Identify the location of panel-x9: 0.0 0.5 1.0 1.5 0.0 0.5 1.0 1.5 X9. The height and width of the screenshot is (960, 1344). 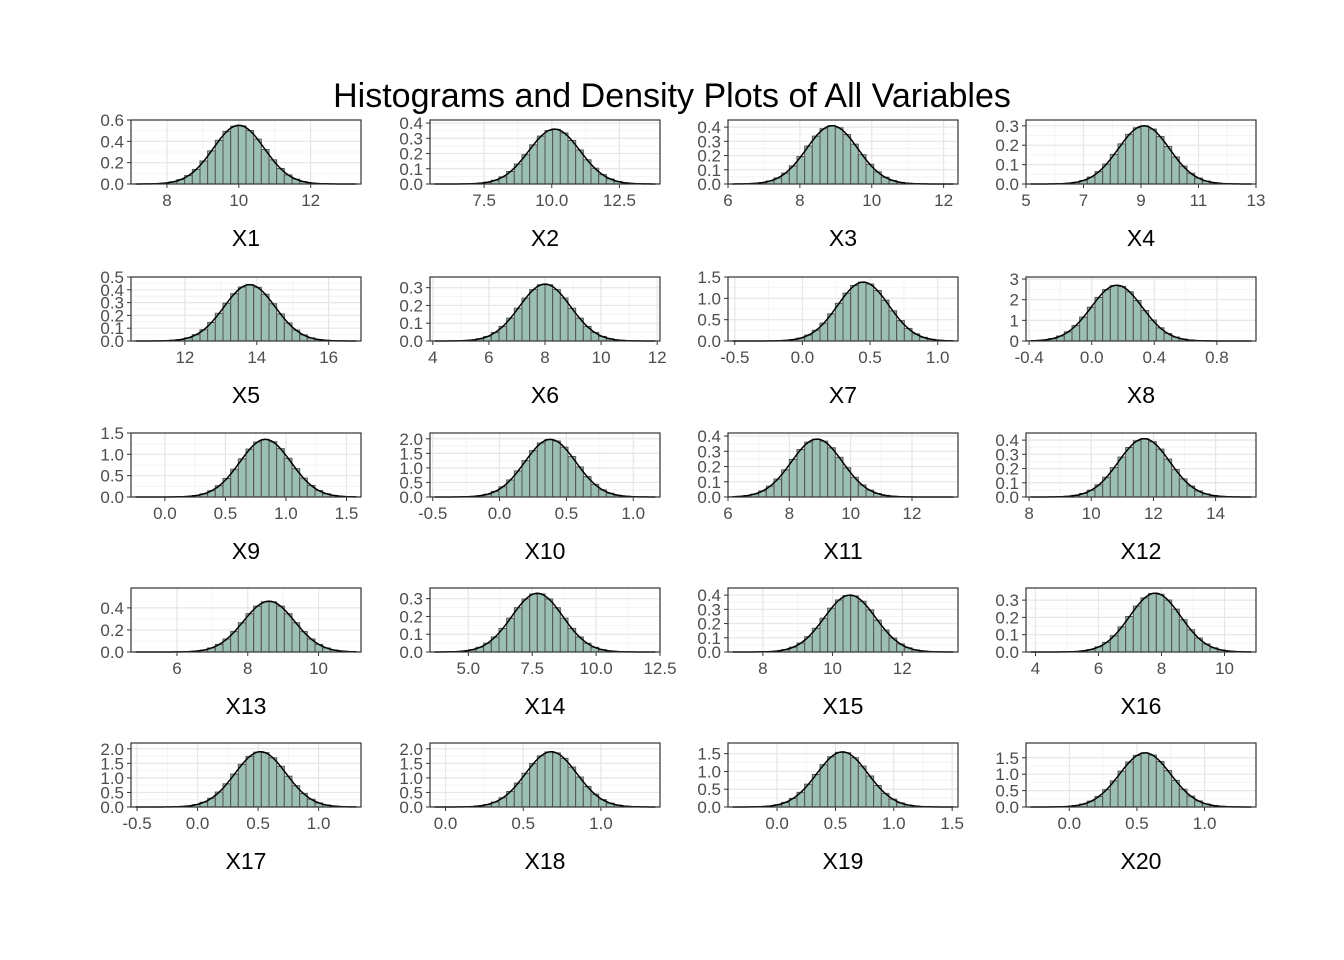
(231, 494).